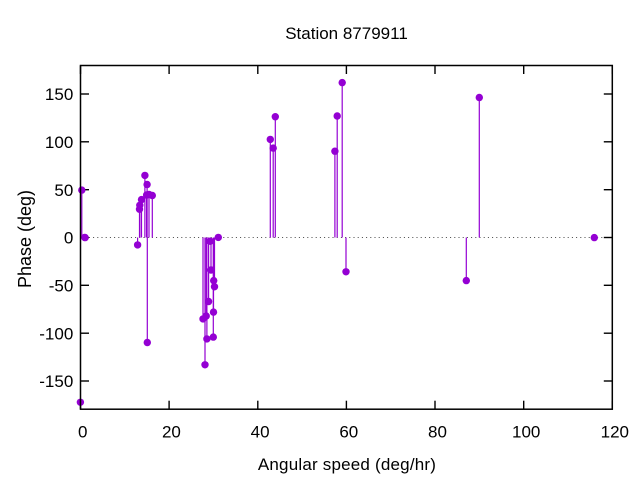 This screenshot has width=640, height=480. I want to click on svg-text: -100, so click(56, 333).